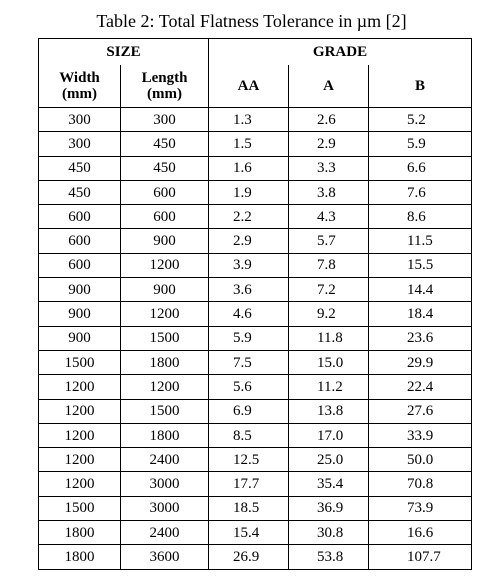 This screenshot has width=503, height=584. I want to click on grade-b-cell: 6.6, so click(420, 168).